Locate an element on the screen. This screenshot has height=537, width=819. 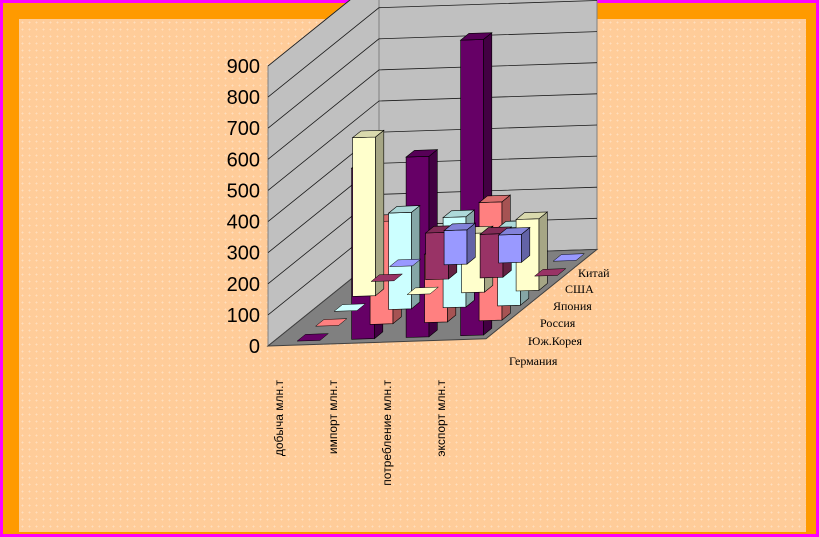
category-label: экспорт млн.т is located at coordinates (441, 418).